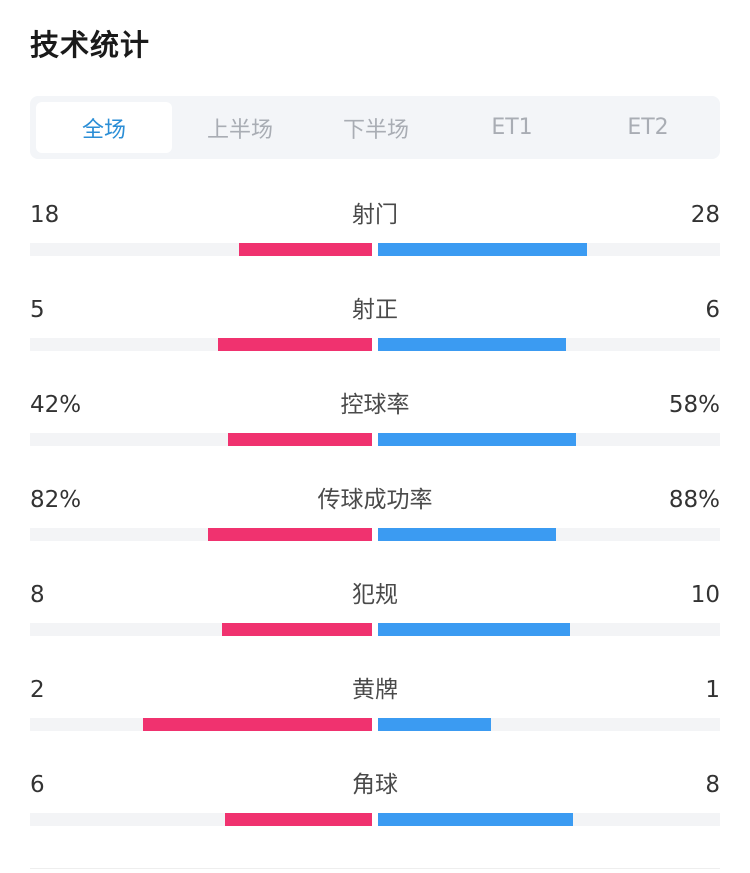 The height and width of the screenshot is (873, 750). I want to click on page-title: 技术统计, so click(90, 45).